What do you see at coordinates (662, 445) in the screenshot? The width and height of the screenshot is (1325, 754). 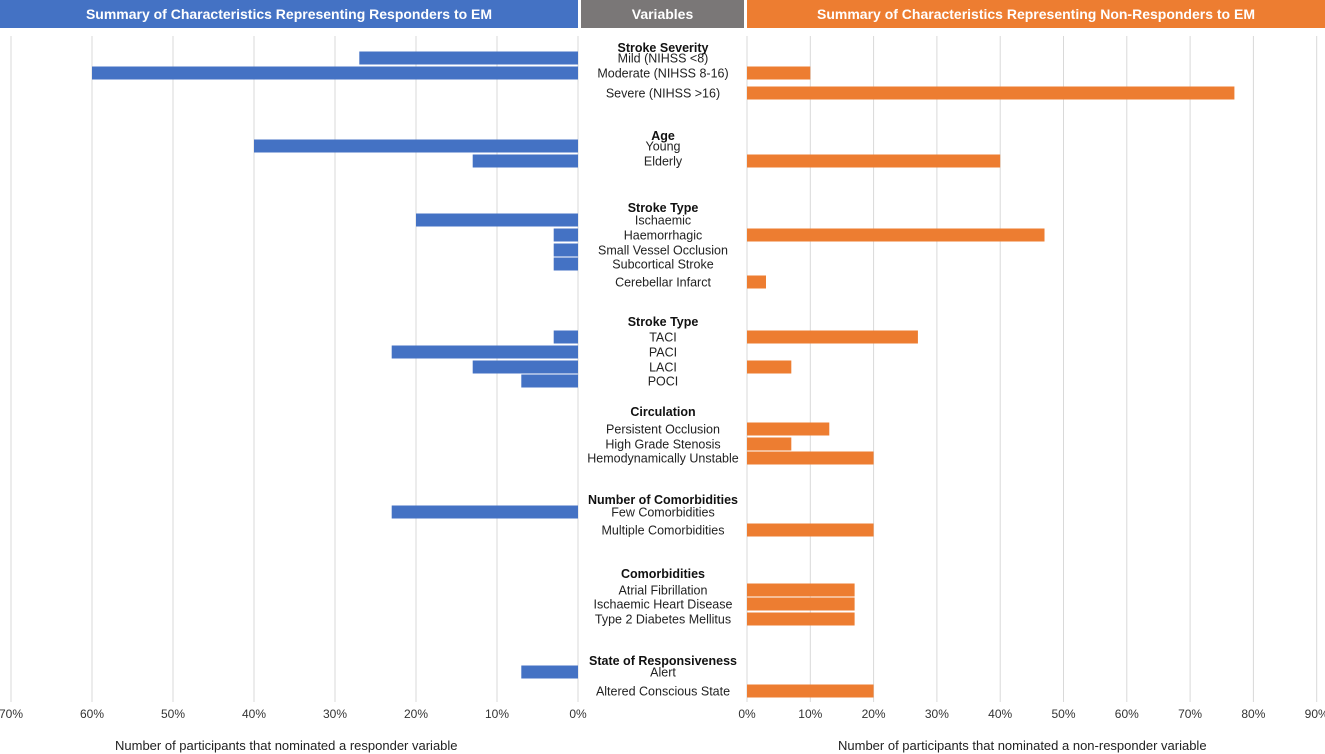 I see `variable-label: High Grade Stenosis` at bounding box center [662, 445].